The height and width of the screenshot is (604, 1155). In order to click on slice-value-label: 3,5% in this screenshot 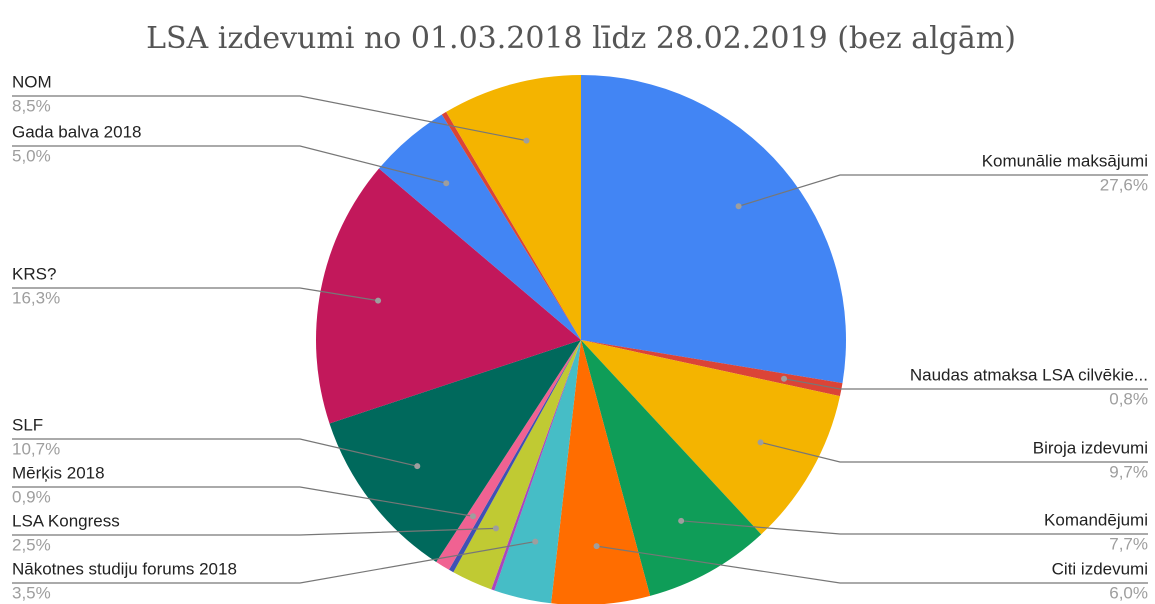, I will do `click(31, 592)`.